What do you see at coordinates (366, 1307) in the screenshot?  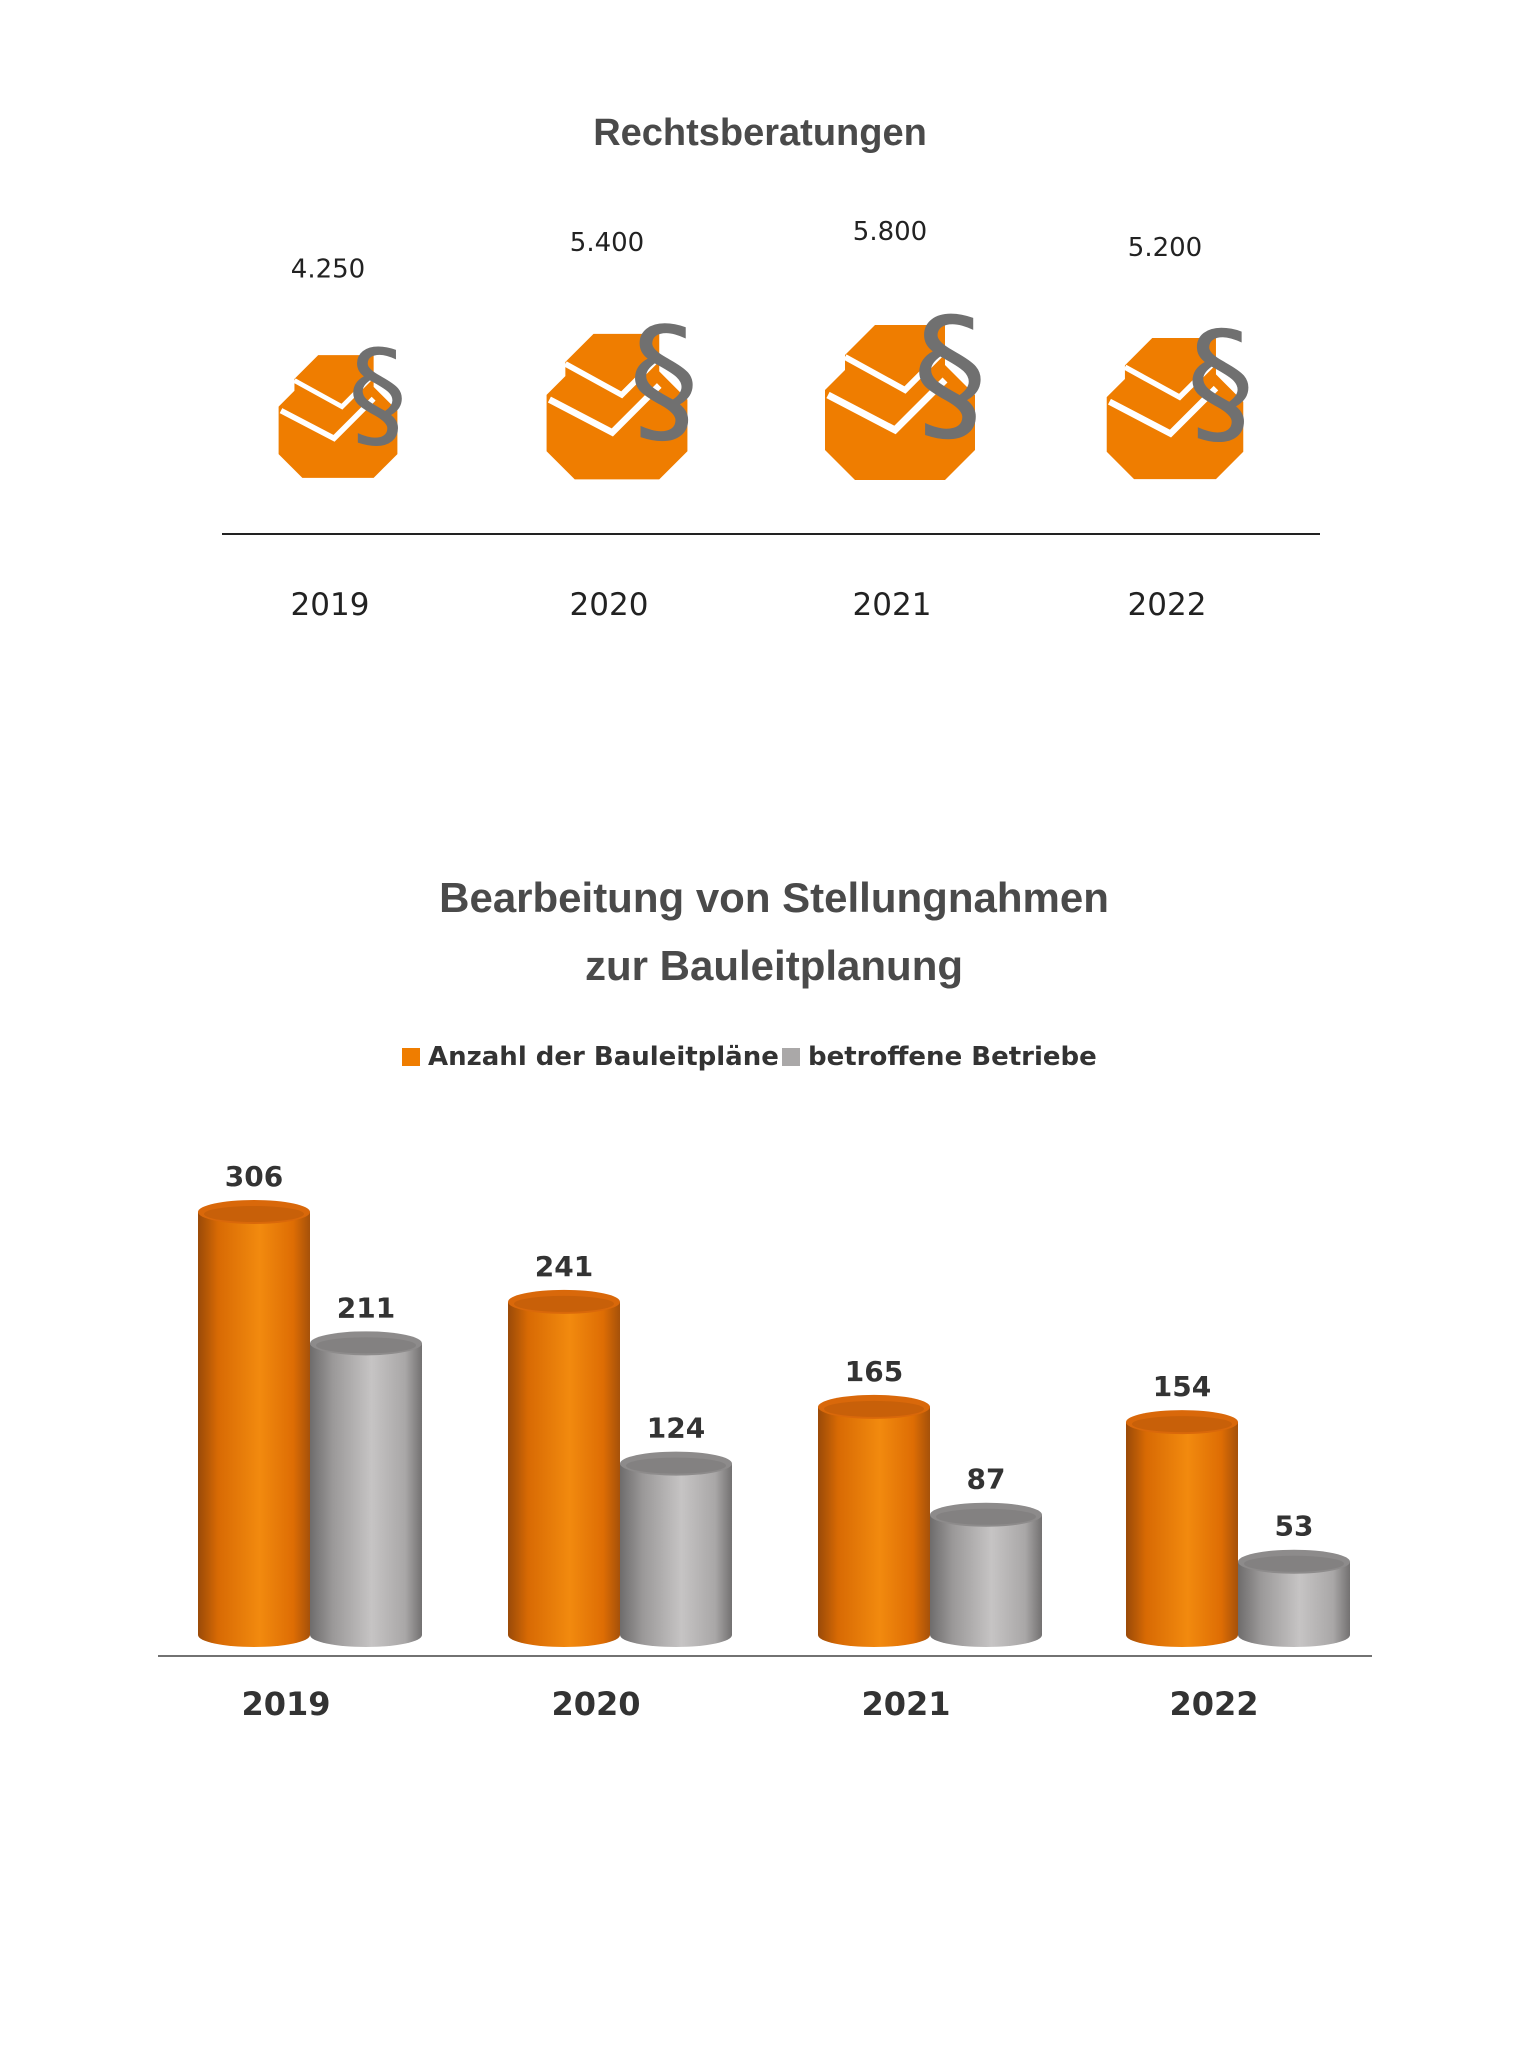 I see `bar-value-betriebe-2019: 211` at bounding box center [366, 1307].